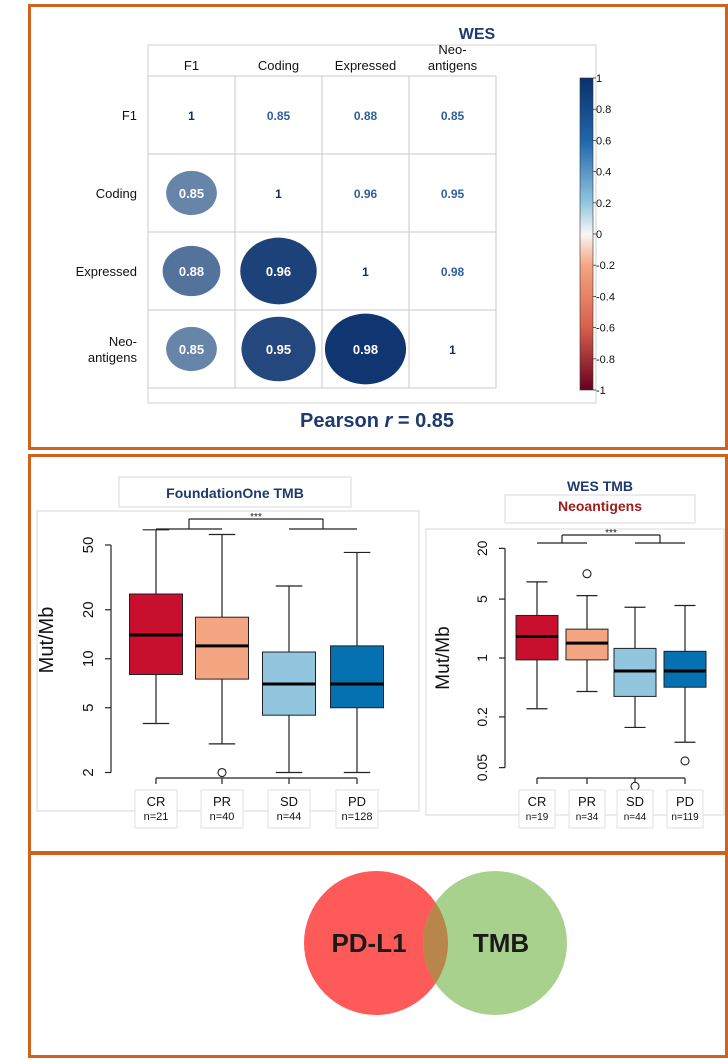 The image size is (728, 1060). I want to click on corr-left-label: F1, so click(129, 115).